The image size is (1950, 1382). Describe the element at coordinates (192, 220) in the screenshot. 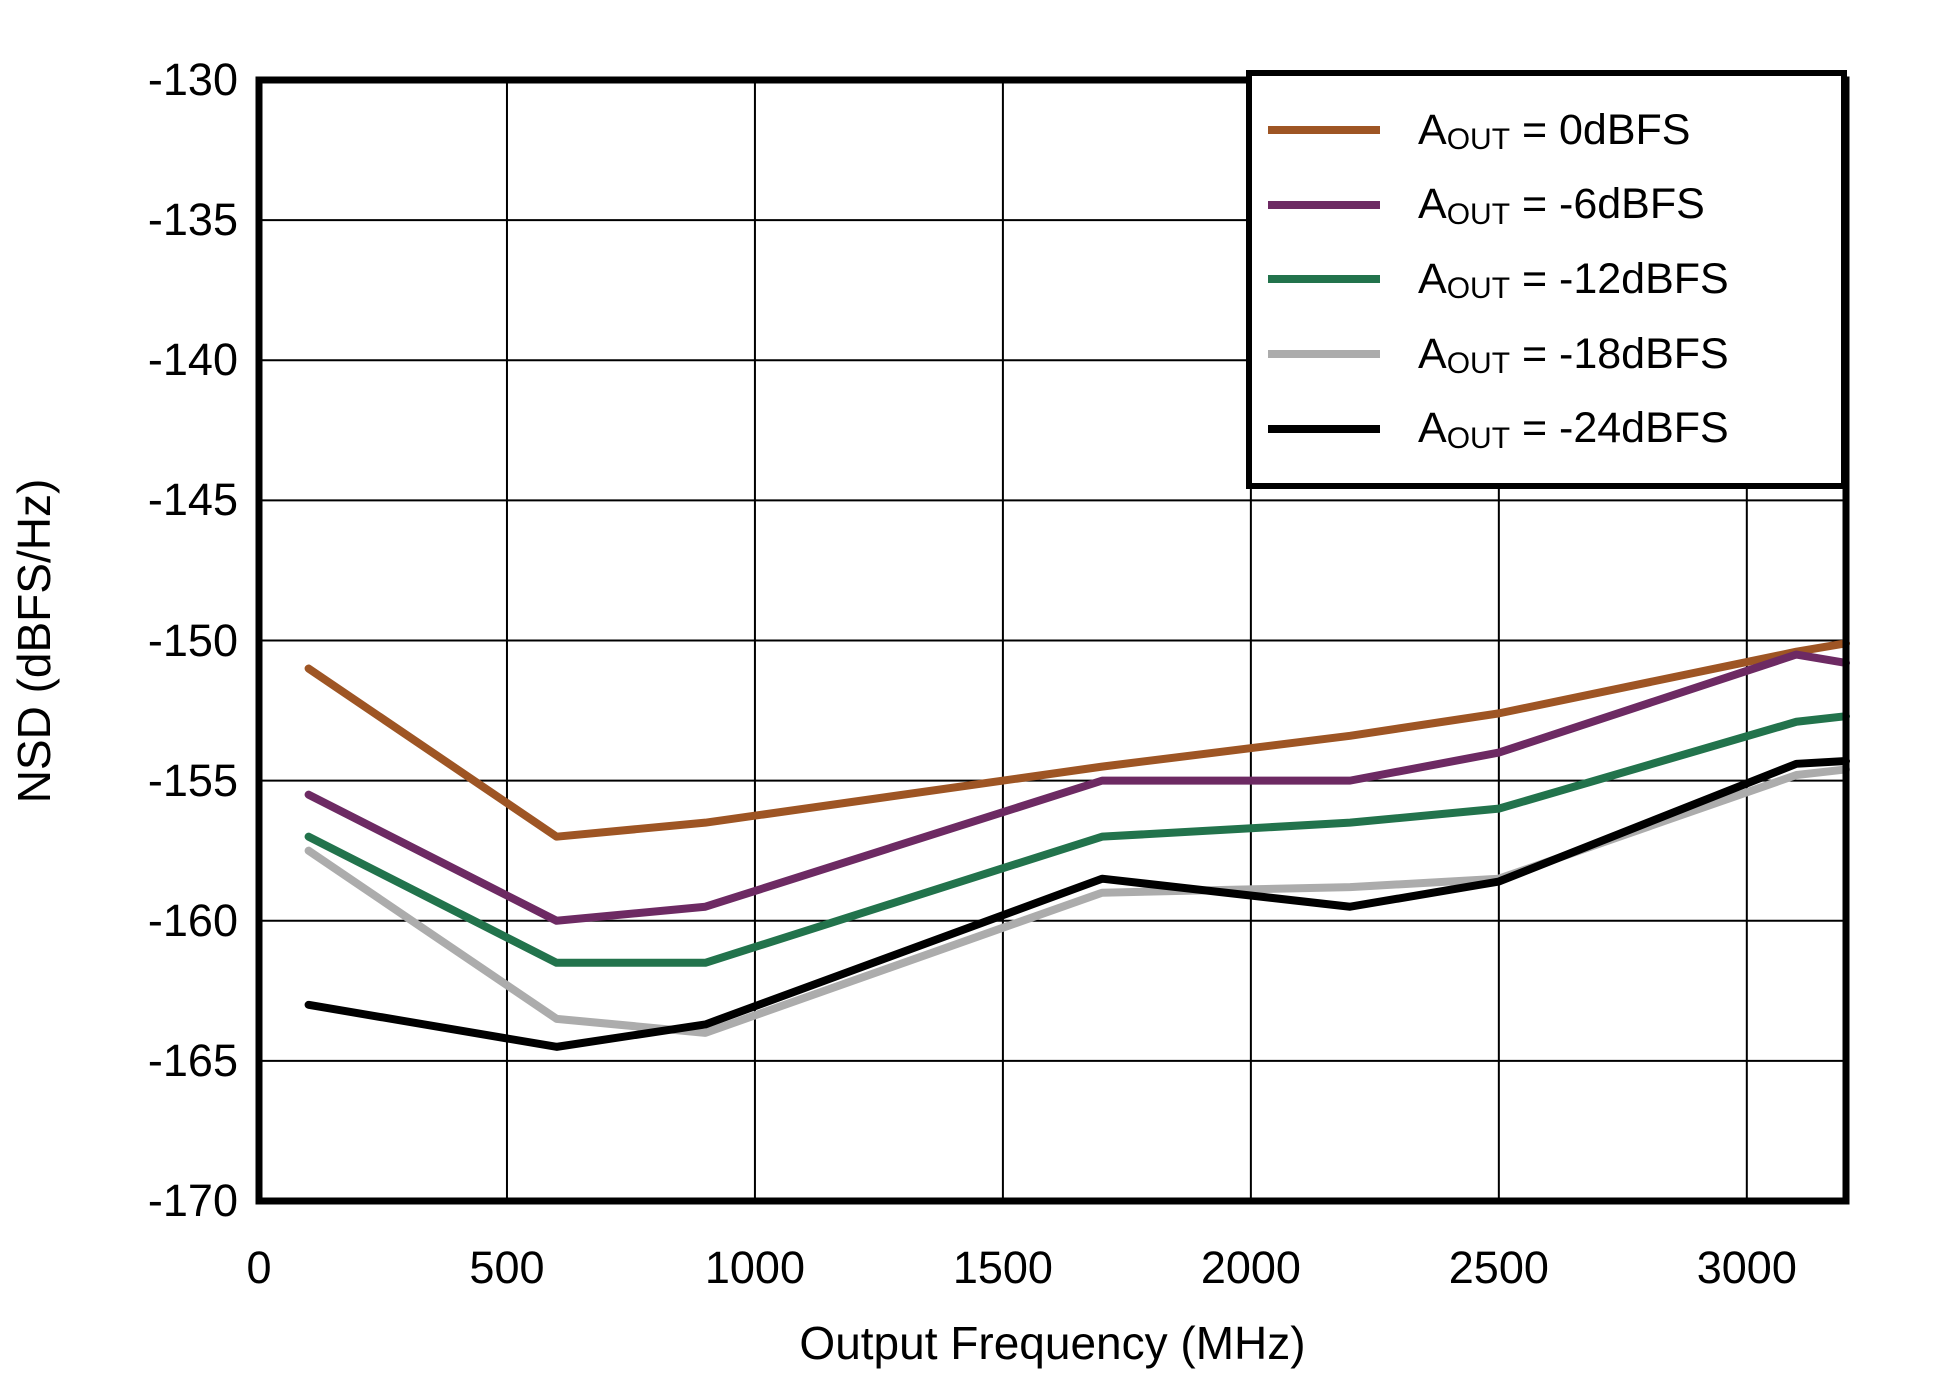

I see `y-tick--135: -135` at that location.